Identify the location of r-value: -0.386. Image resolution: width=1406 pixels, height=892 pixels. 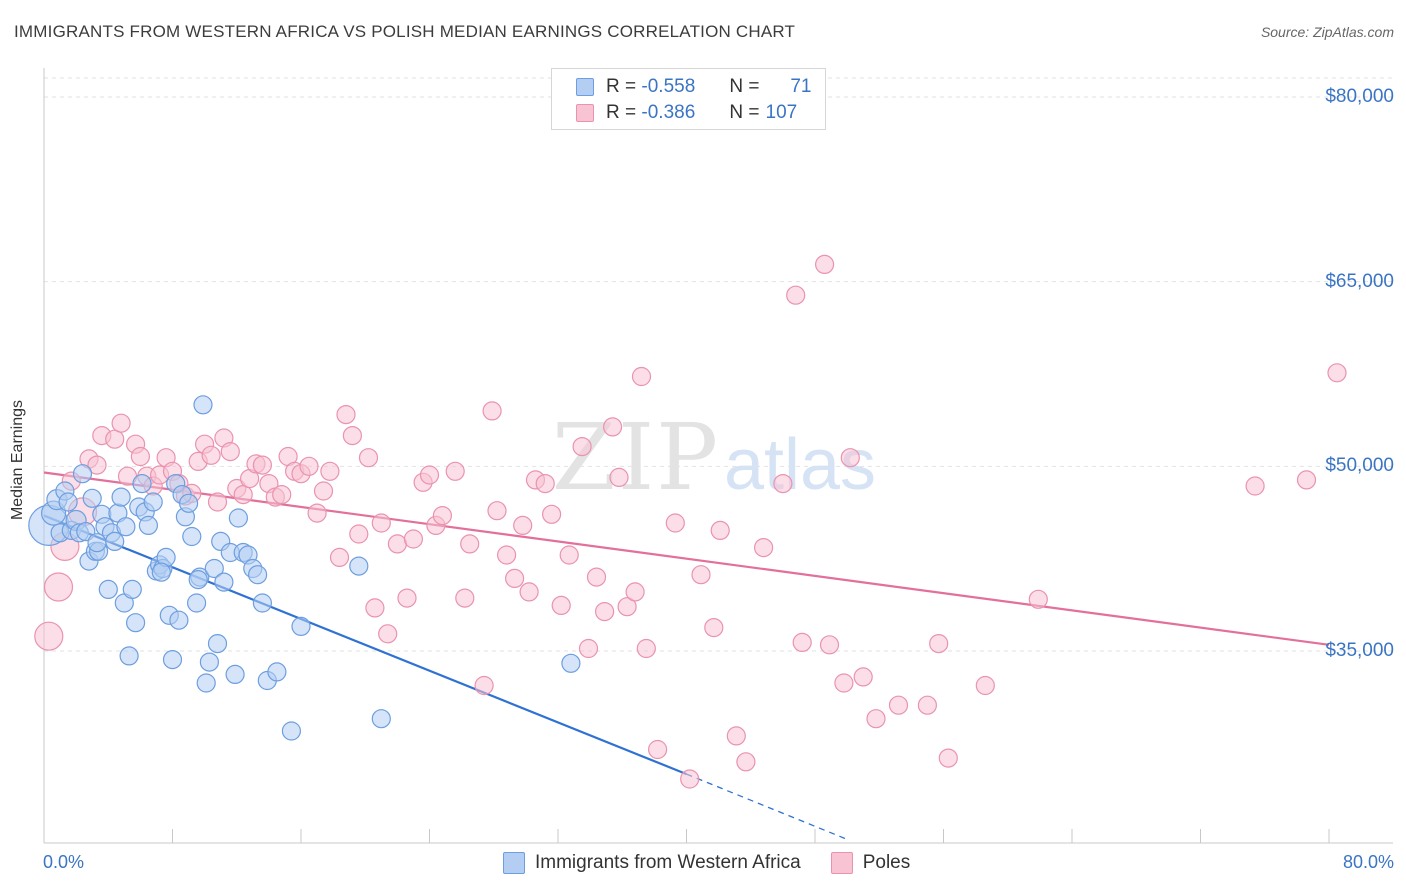
(668, 112).